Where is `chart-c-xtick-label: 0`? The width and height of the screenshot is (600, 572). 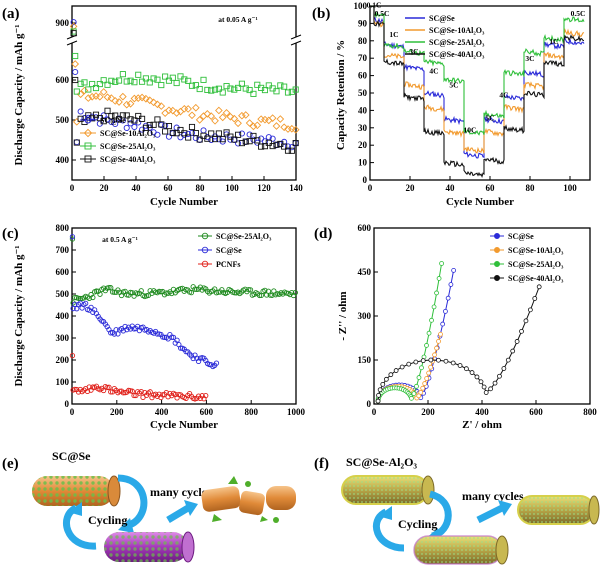 chart-c-xtick-label: 0 is located at coordinates (72, 412).